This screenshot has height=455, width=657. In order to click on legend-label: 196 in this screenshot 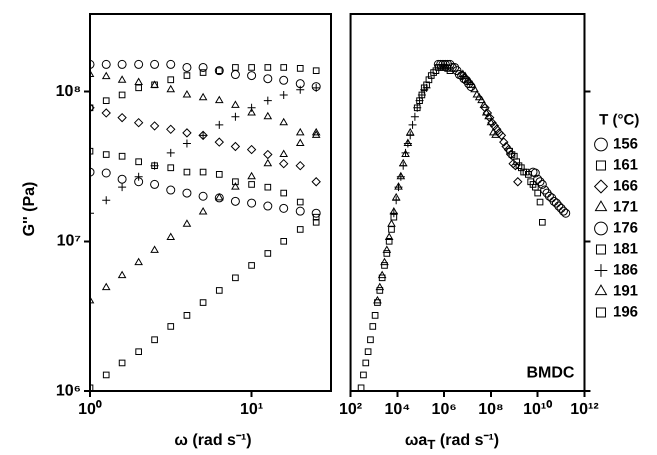, I will do `click(625, 312)`.